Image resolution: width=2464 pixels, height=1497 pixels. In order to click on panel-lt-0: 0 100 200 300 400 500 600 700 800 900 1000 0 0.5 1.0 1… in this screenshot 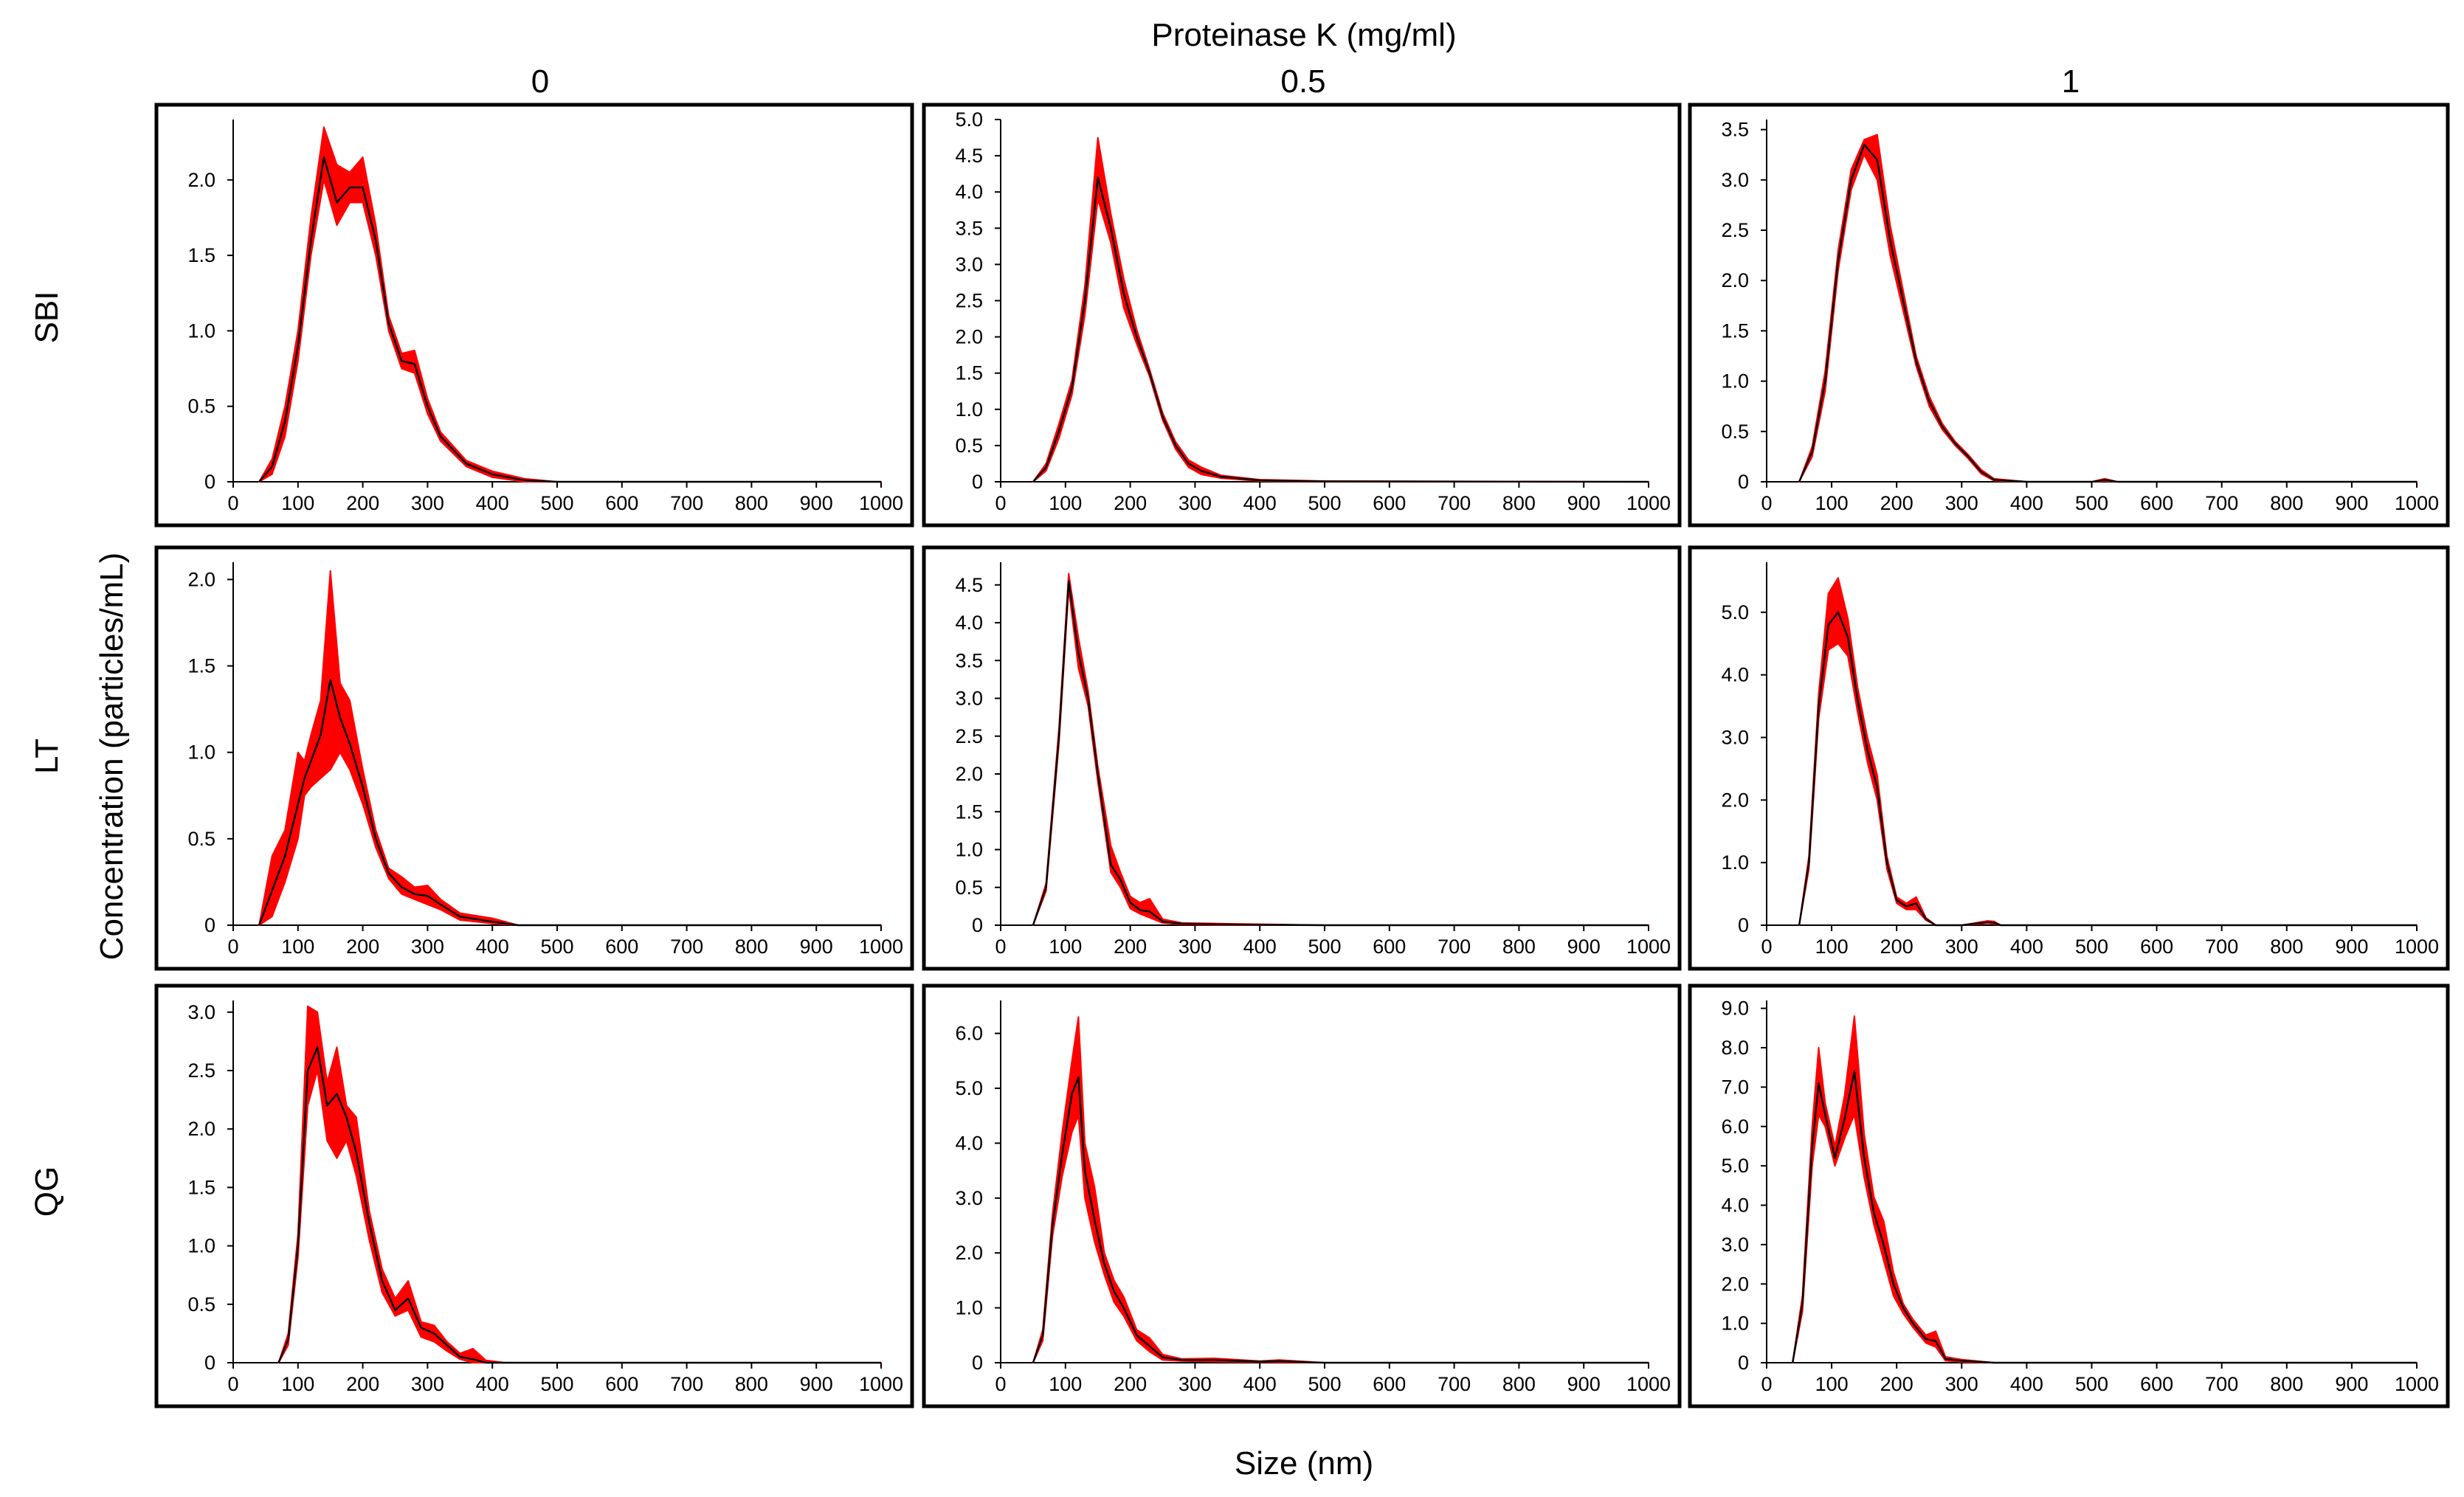, I will do `click(534, 758)`.